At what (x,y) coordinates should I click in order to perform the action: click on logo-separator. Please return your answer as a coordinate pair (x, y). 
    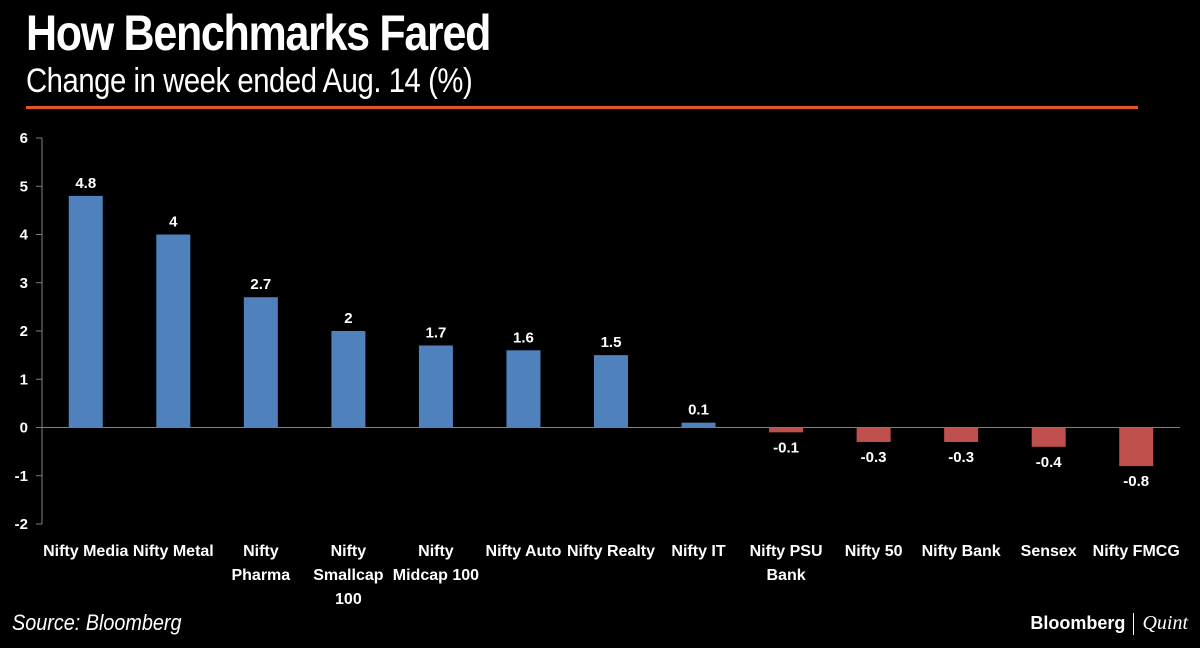
    Looking at the image, I should click on (1134, 623).